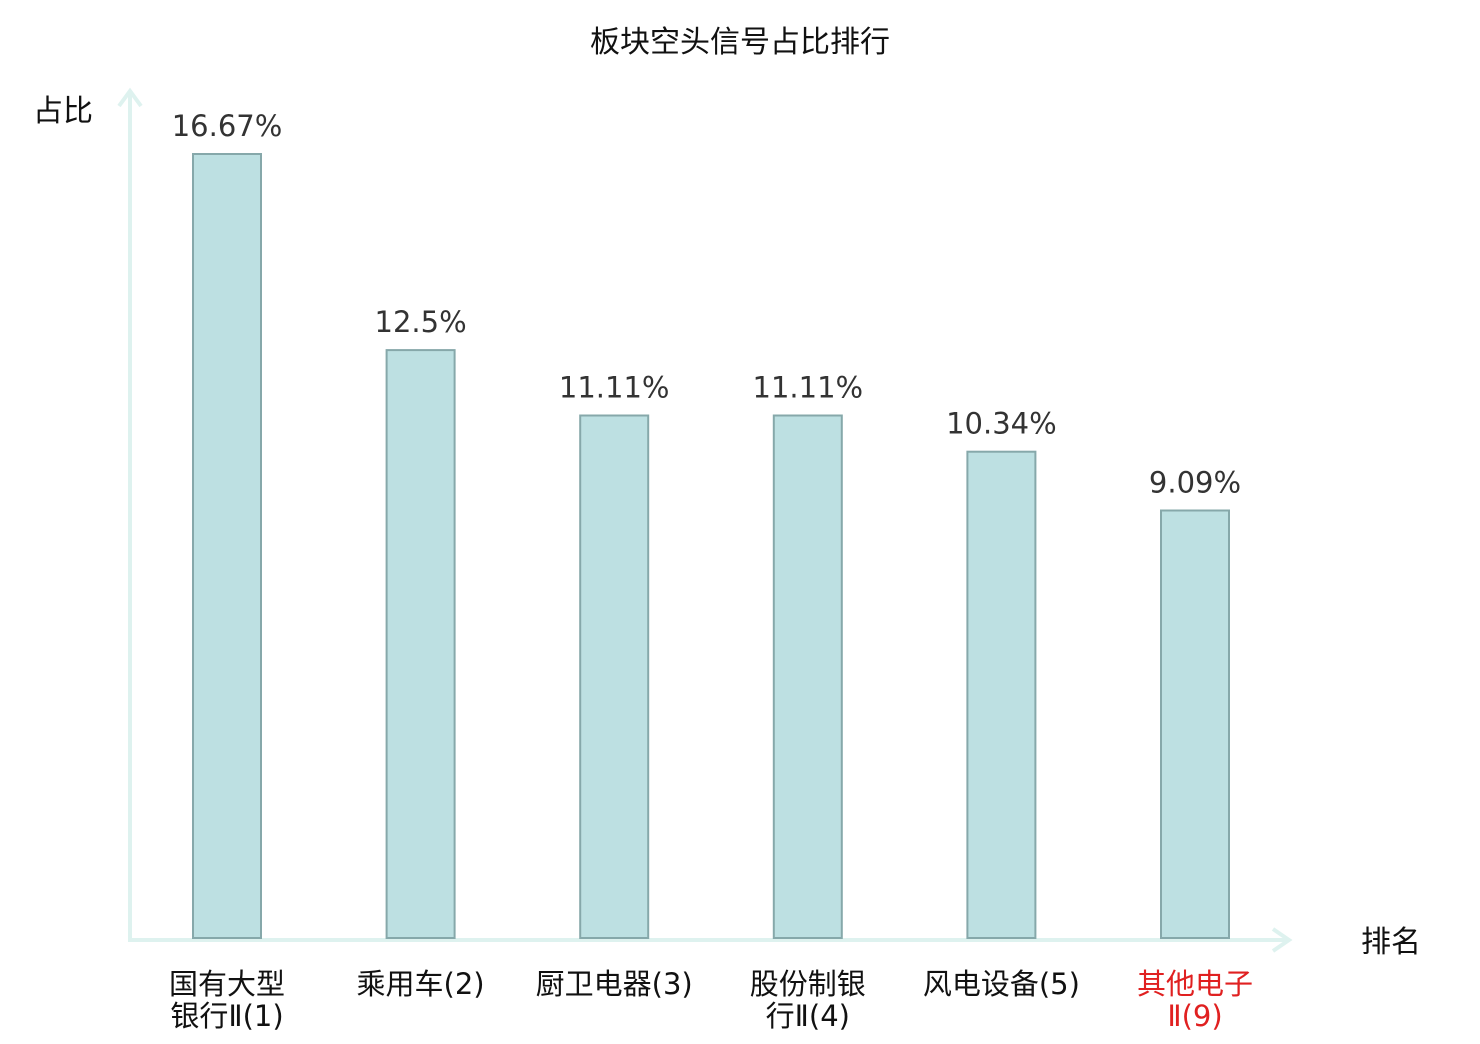 The height and width of the screenshot is (1044, 1480). What do you see at coordinates (227, 984) in the screenshot?
I see `x-tick-label: 国有大型` at bounding box center [227, 984].